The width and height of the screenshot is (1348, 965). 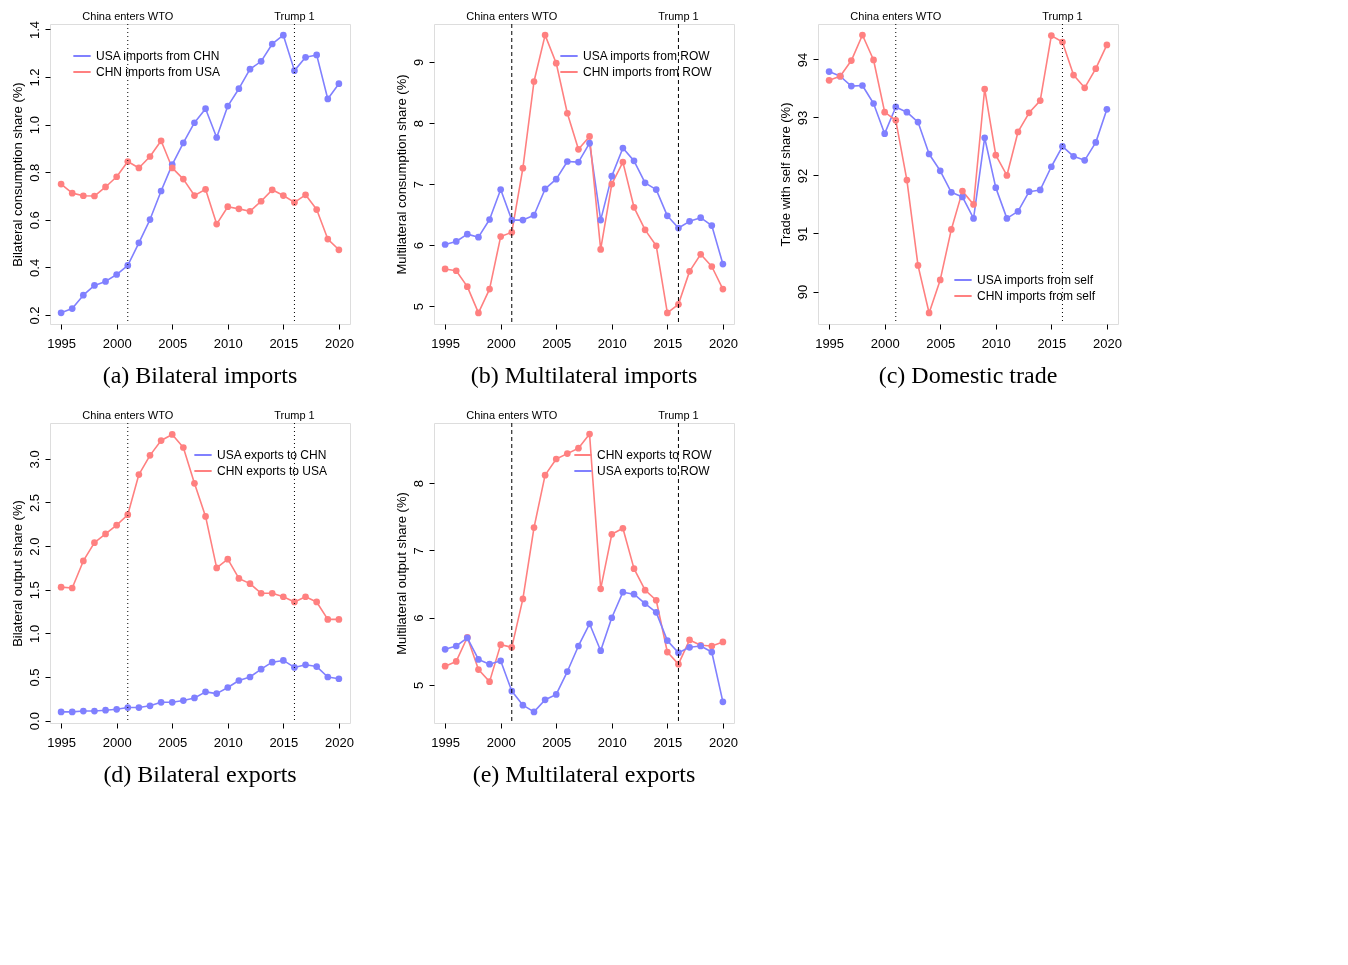 I want to click on y-tick-label: 0.6, so click(x=34, y=220).